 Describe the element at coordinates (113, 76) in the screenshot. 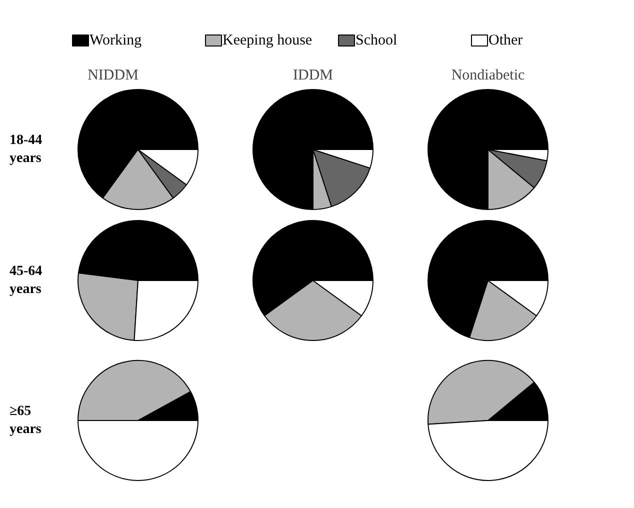

I see `text: NIDDM` at that location.